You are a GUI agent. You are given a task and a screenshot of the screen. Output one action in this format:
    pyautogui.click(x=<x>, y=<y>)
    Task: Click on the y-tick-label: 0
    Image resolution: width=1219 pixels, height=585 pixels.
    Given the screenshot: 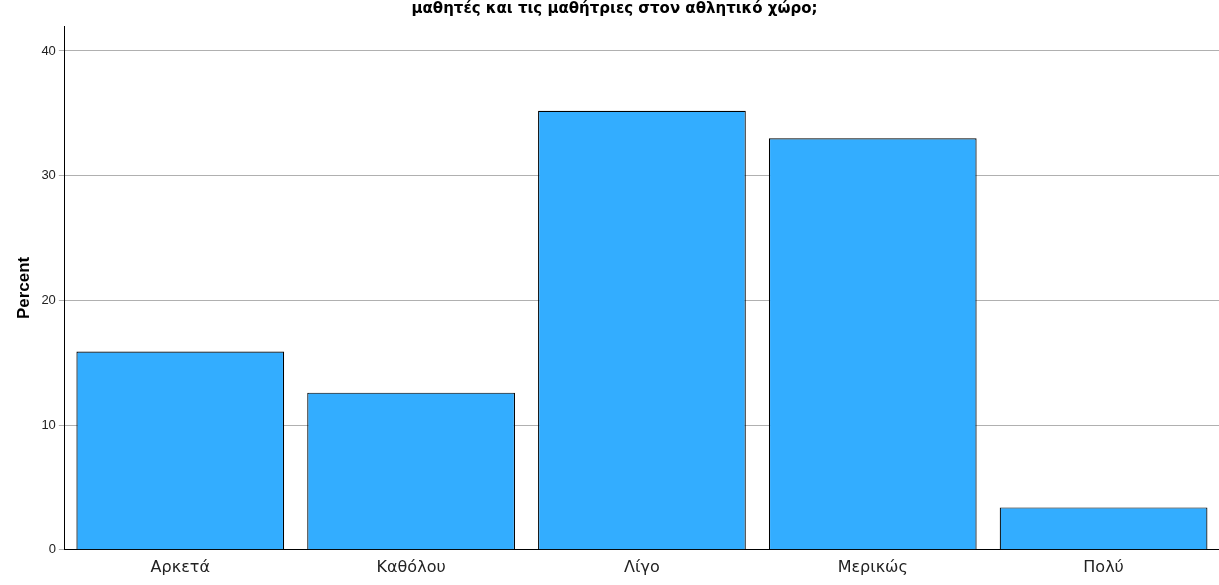 What is the action you would take?
    pyautogui.click(x=52, y=549)
    